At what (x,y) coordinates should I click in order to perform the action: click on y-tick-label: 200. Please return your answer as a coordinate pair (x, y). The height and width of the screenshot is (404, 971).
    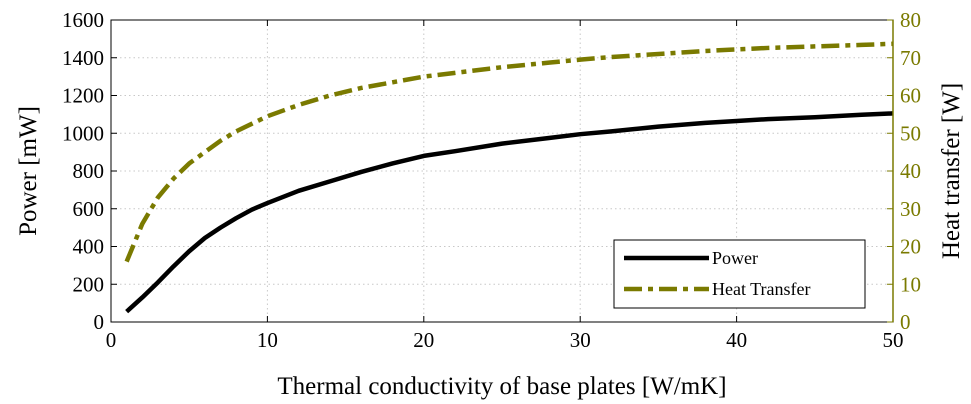
    Looking at the image, I should click on (89, 284).